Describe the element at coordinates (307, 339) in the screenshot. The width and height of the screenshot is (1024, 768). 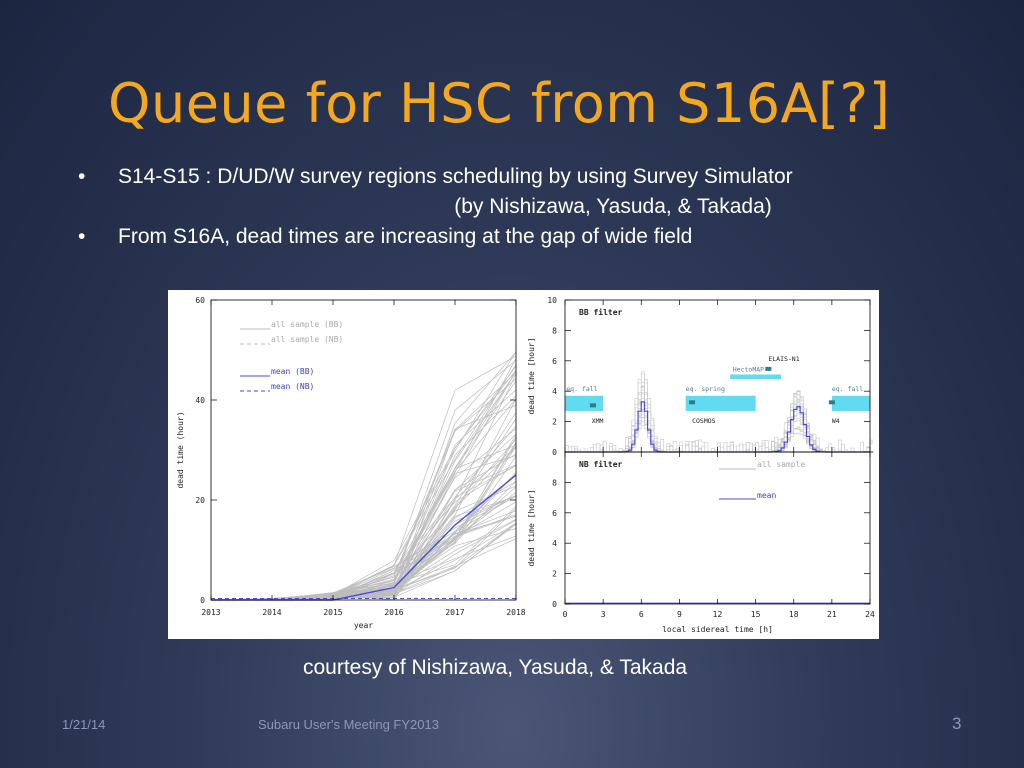
I see `legend-label: all sample (NB)` at that location.